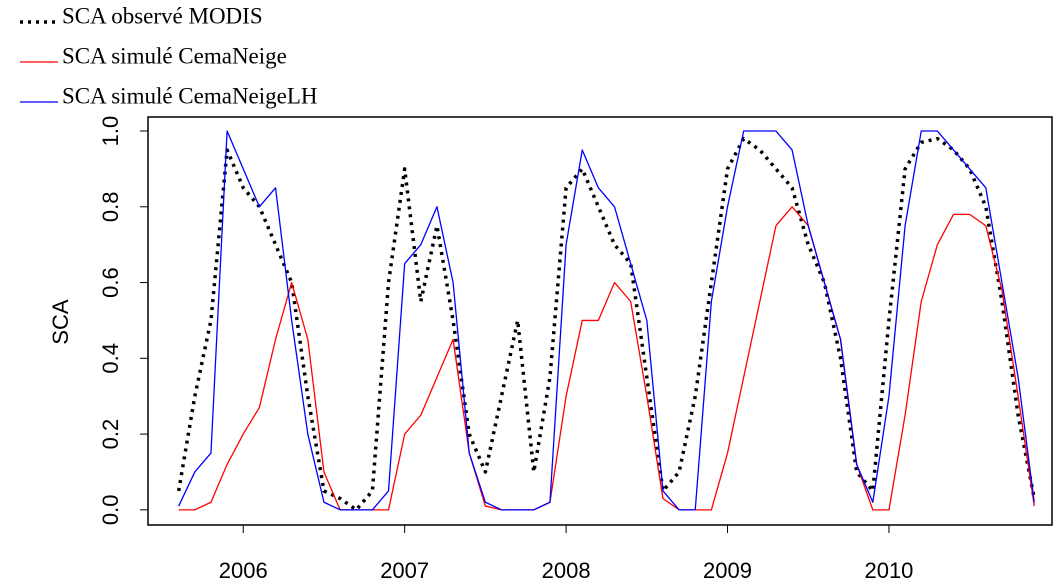  I want to click on legend-label: SCA observé MODIS, so click(162, 15).